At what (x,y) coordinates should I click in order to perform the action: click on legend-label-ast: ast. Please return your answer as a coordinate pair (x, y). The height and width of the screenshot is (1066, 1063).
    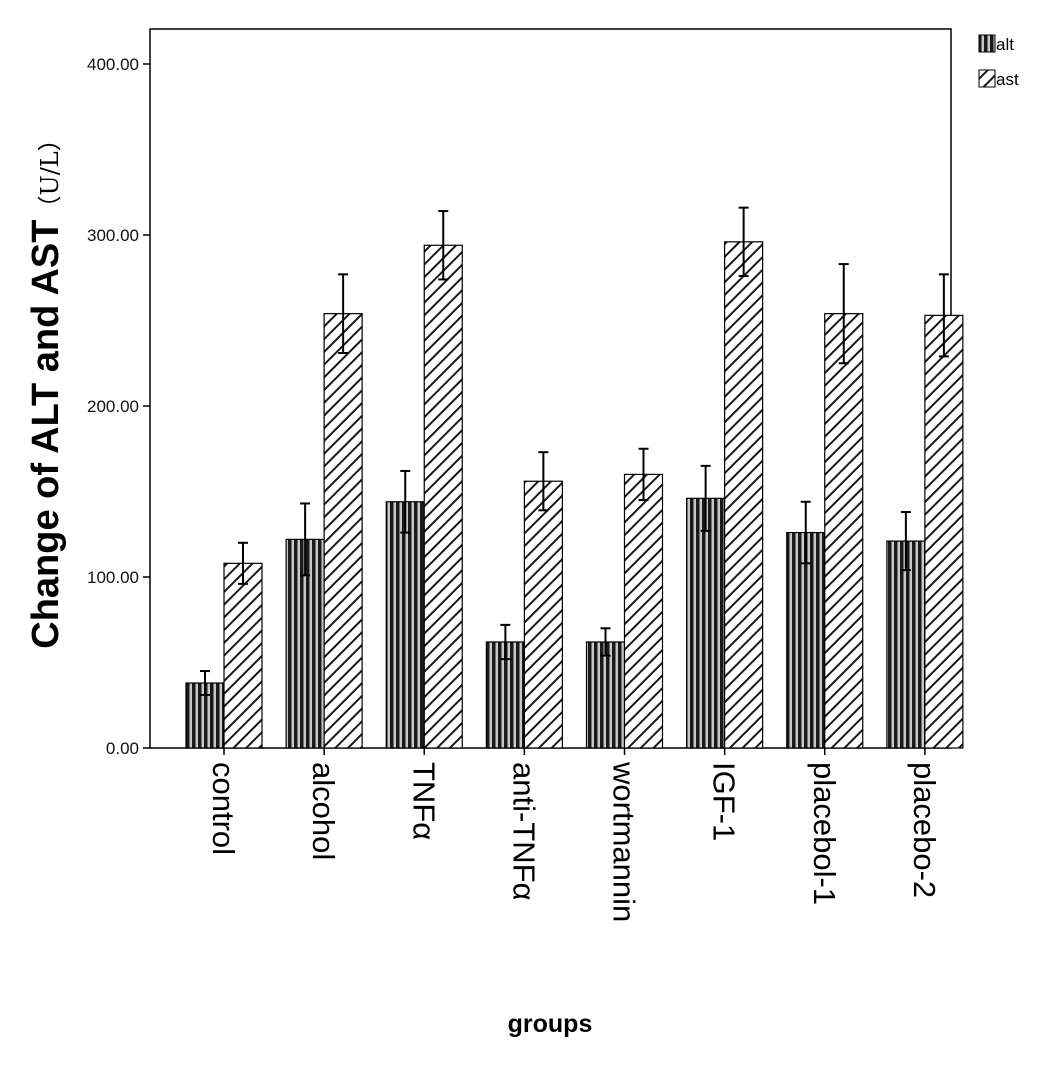
    Looking at the image, I should click on (1007, 79).